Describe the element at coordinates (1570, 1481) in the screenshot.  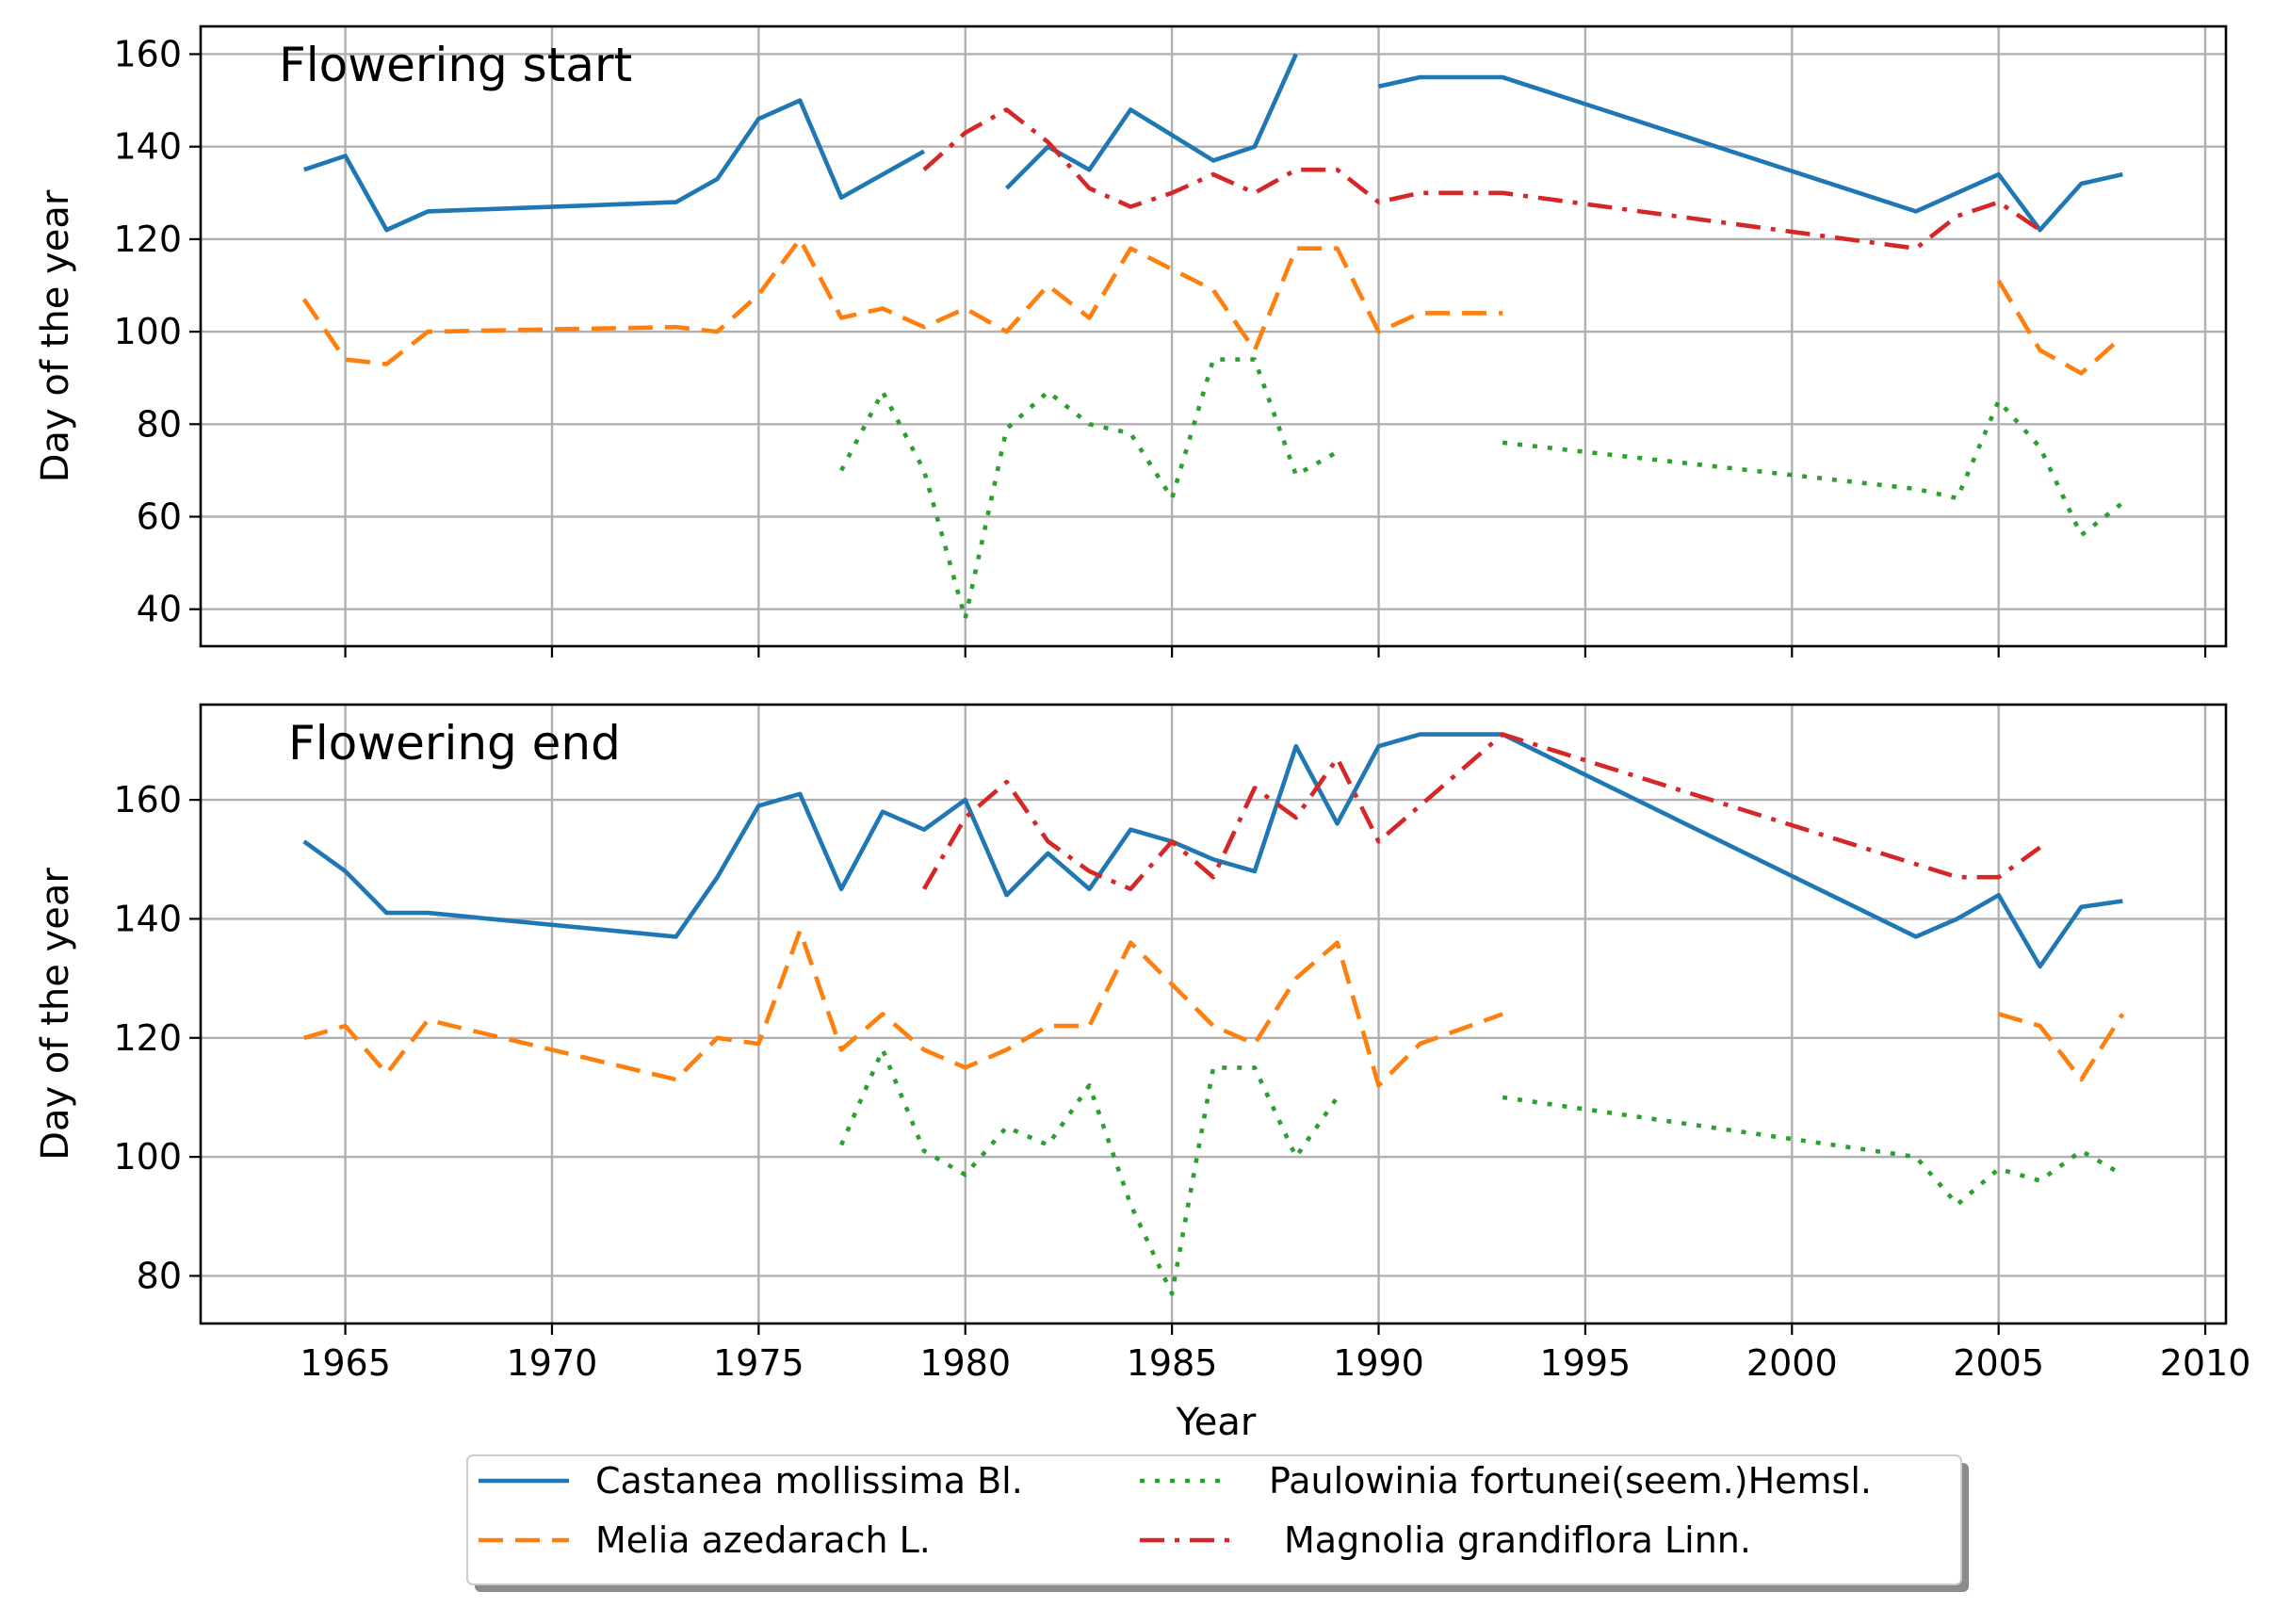
I see `legend-label-paulowinia-fortunei-seem-hemsl: Paulowinia fortunei(seem.)Hemsl.` at that location.